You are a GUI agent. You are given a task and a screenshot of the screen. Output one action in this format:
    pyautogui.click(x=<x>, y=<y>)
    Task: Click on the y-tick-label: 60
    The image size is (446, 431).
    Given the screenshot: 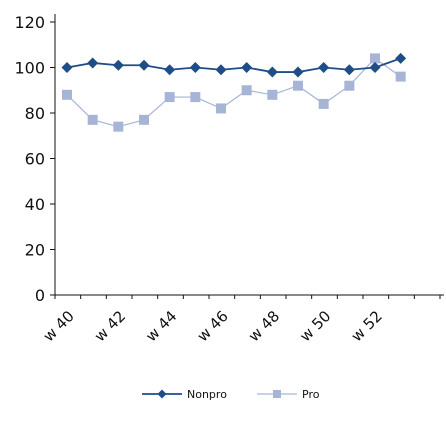 What is the action you would take?
    pyautogui.click(x=35, y=159)
    